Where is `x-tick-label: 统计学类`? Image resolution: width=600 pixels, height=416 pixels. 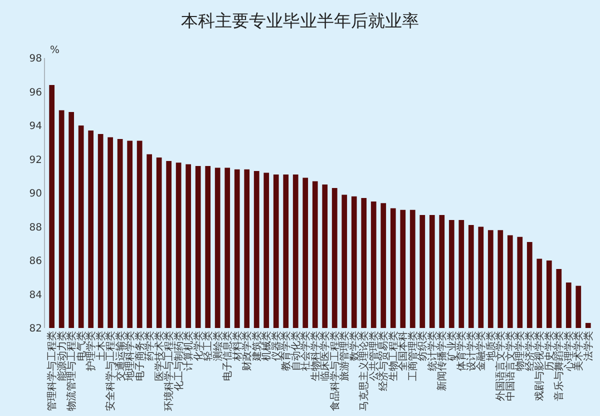
x-tick-label: 统计学类 is located at coordinates (432, 351).